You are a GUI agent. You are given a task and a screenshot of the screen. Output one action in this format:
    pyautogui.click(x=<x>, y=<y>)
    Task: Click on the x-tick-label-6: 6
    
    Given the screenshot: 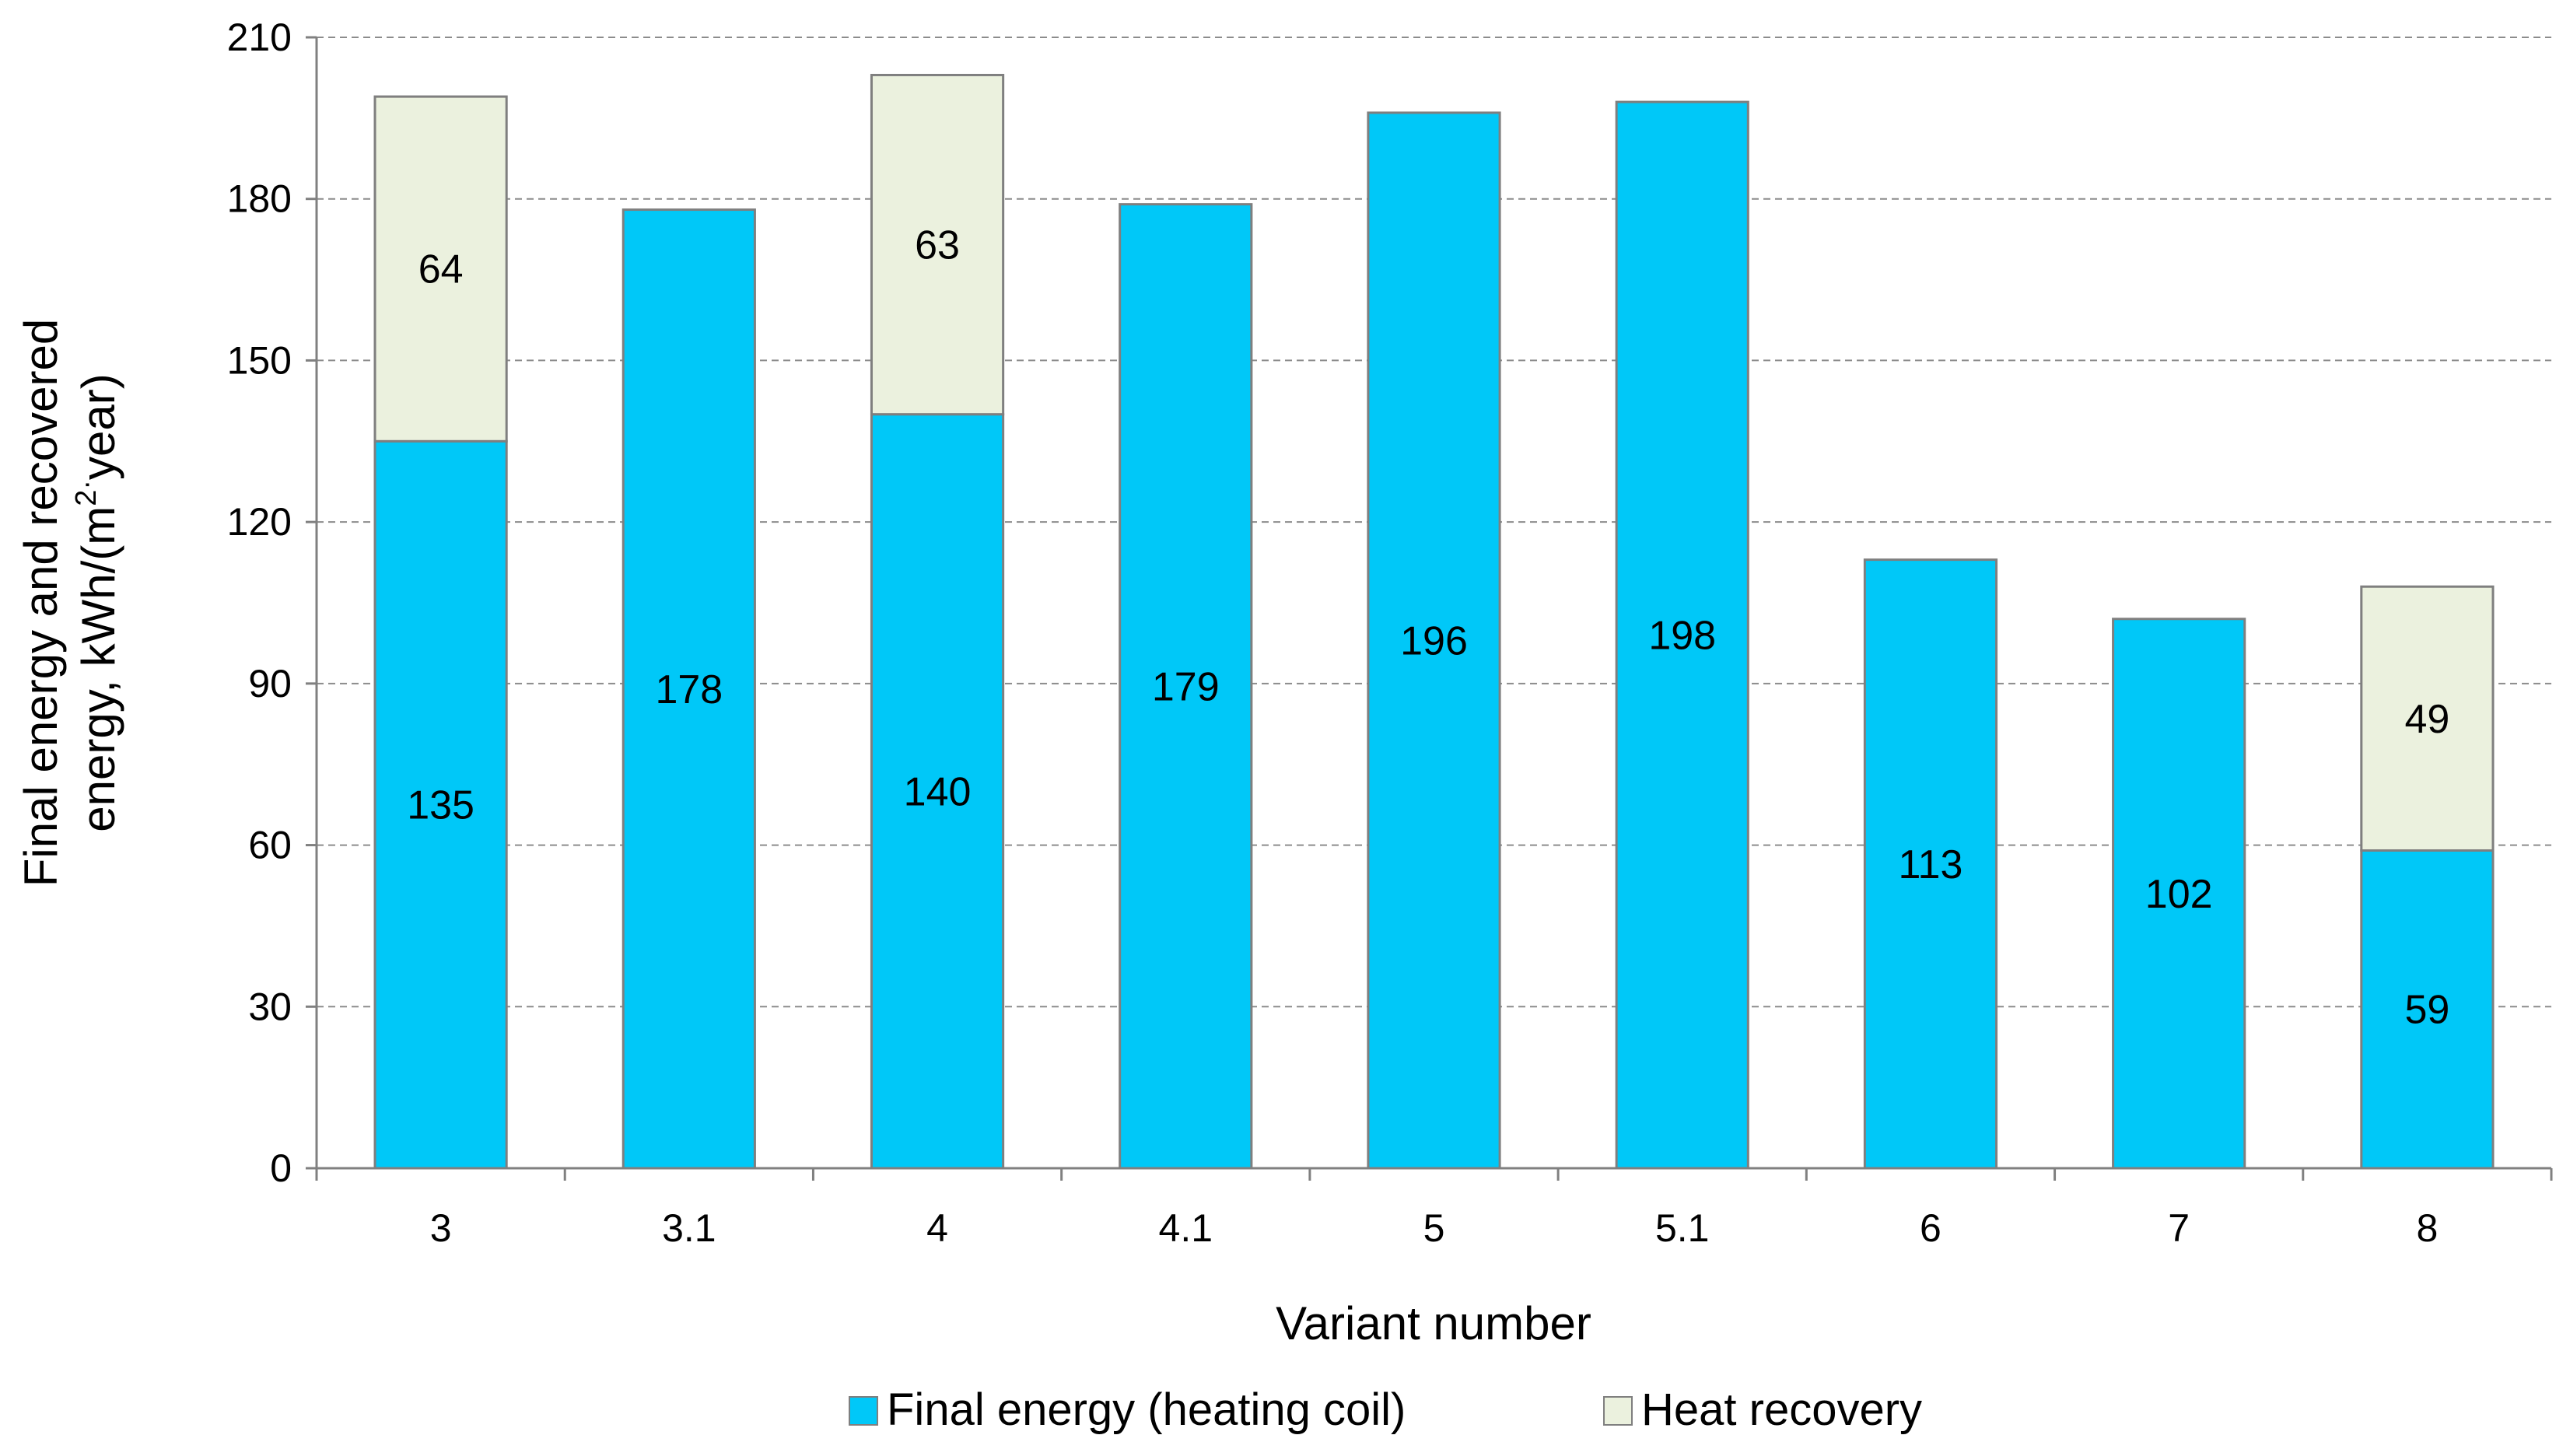 What is the action you would take?
    pyautogui.click(x=1931, y=1228)
    